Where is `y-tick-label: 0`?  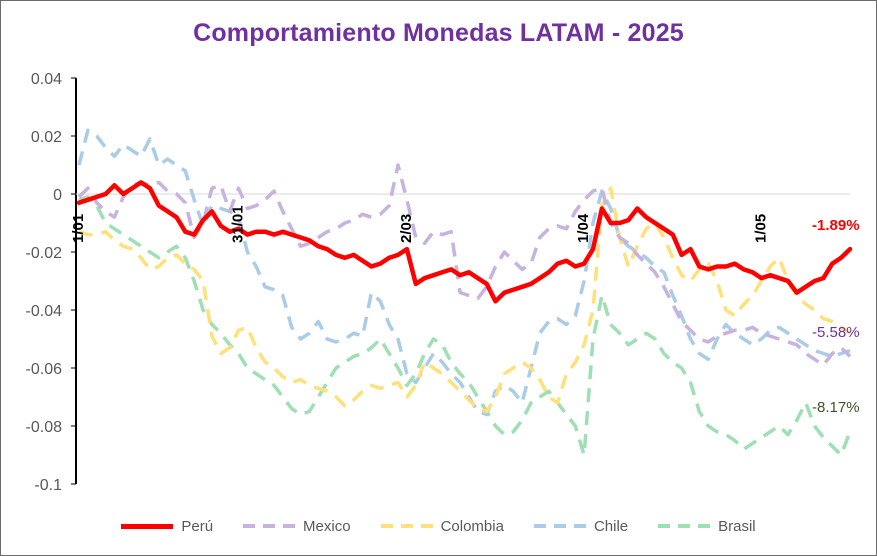
y-tick-label: 0 is located at coordinates (57, 195).